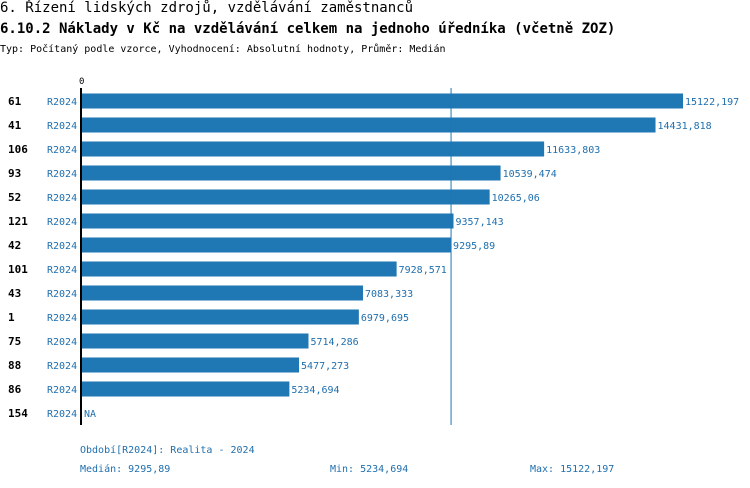  What do you see at coordinates (334, 342) in the screenshot?
I see `bar-value-label: 5714,286` at bounding box center [334, 342].